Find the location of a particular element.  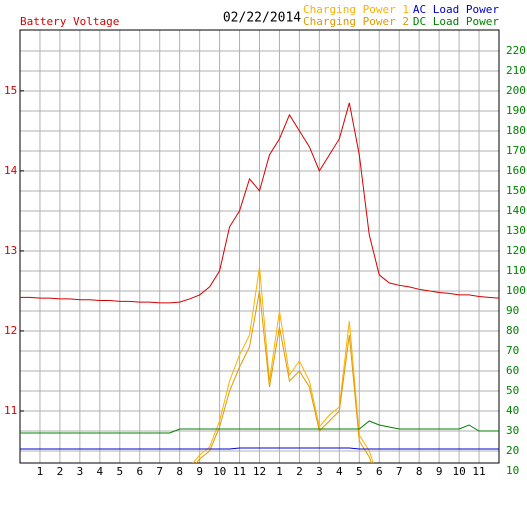

y2-tick-label: 70 is located at coordinates (512, 350).